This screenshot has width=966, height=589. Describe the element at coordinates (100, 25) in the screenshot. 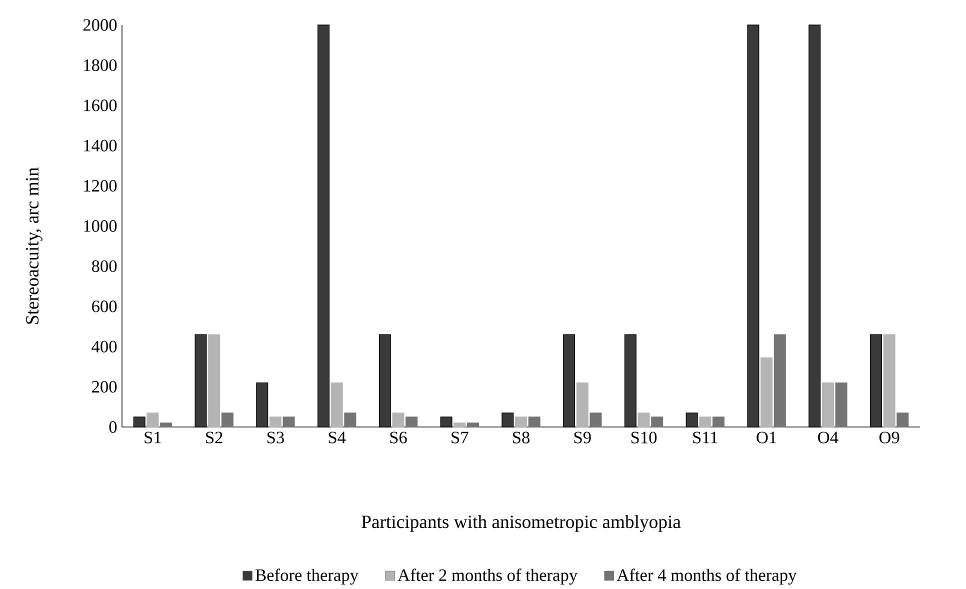

I see `y-tick-label: 2000` at that location.